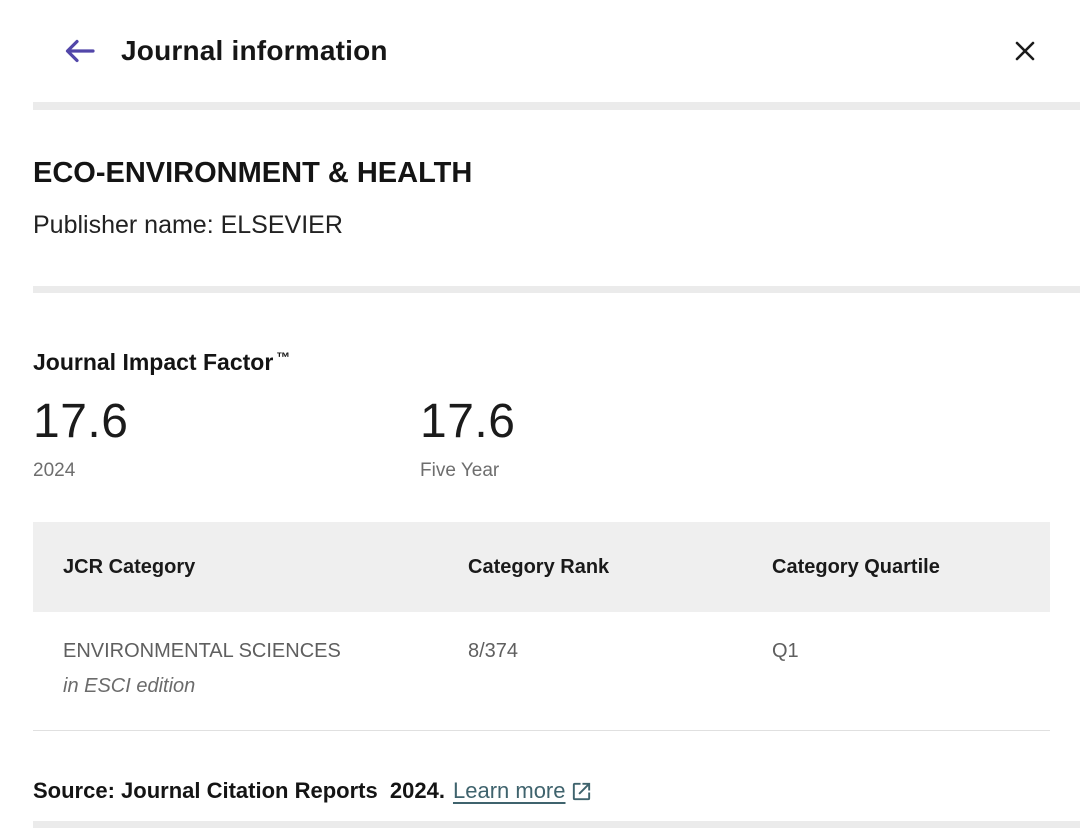 The height and width of the screenshot is (837, 1080). I want to click on metric-label: Five Year, so click(460, 470).